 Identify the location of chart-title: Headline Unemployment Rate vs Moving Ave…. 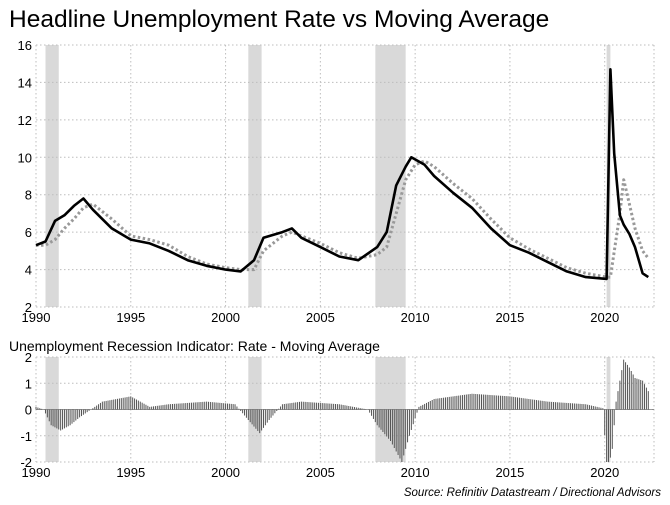
(279, 19).